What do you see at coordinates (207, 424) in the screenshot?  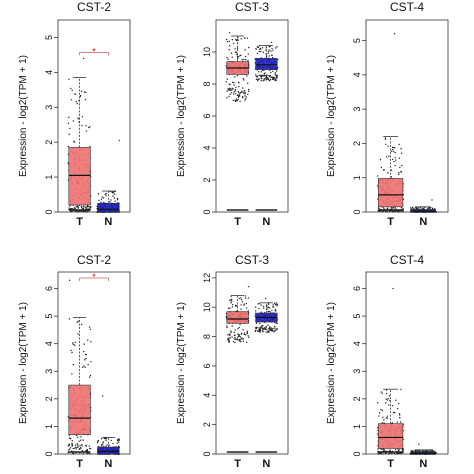 I see `y-tick-label: 2` at bounding box center [207, 424].